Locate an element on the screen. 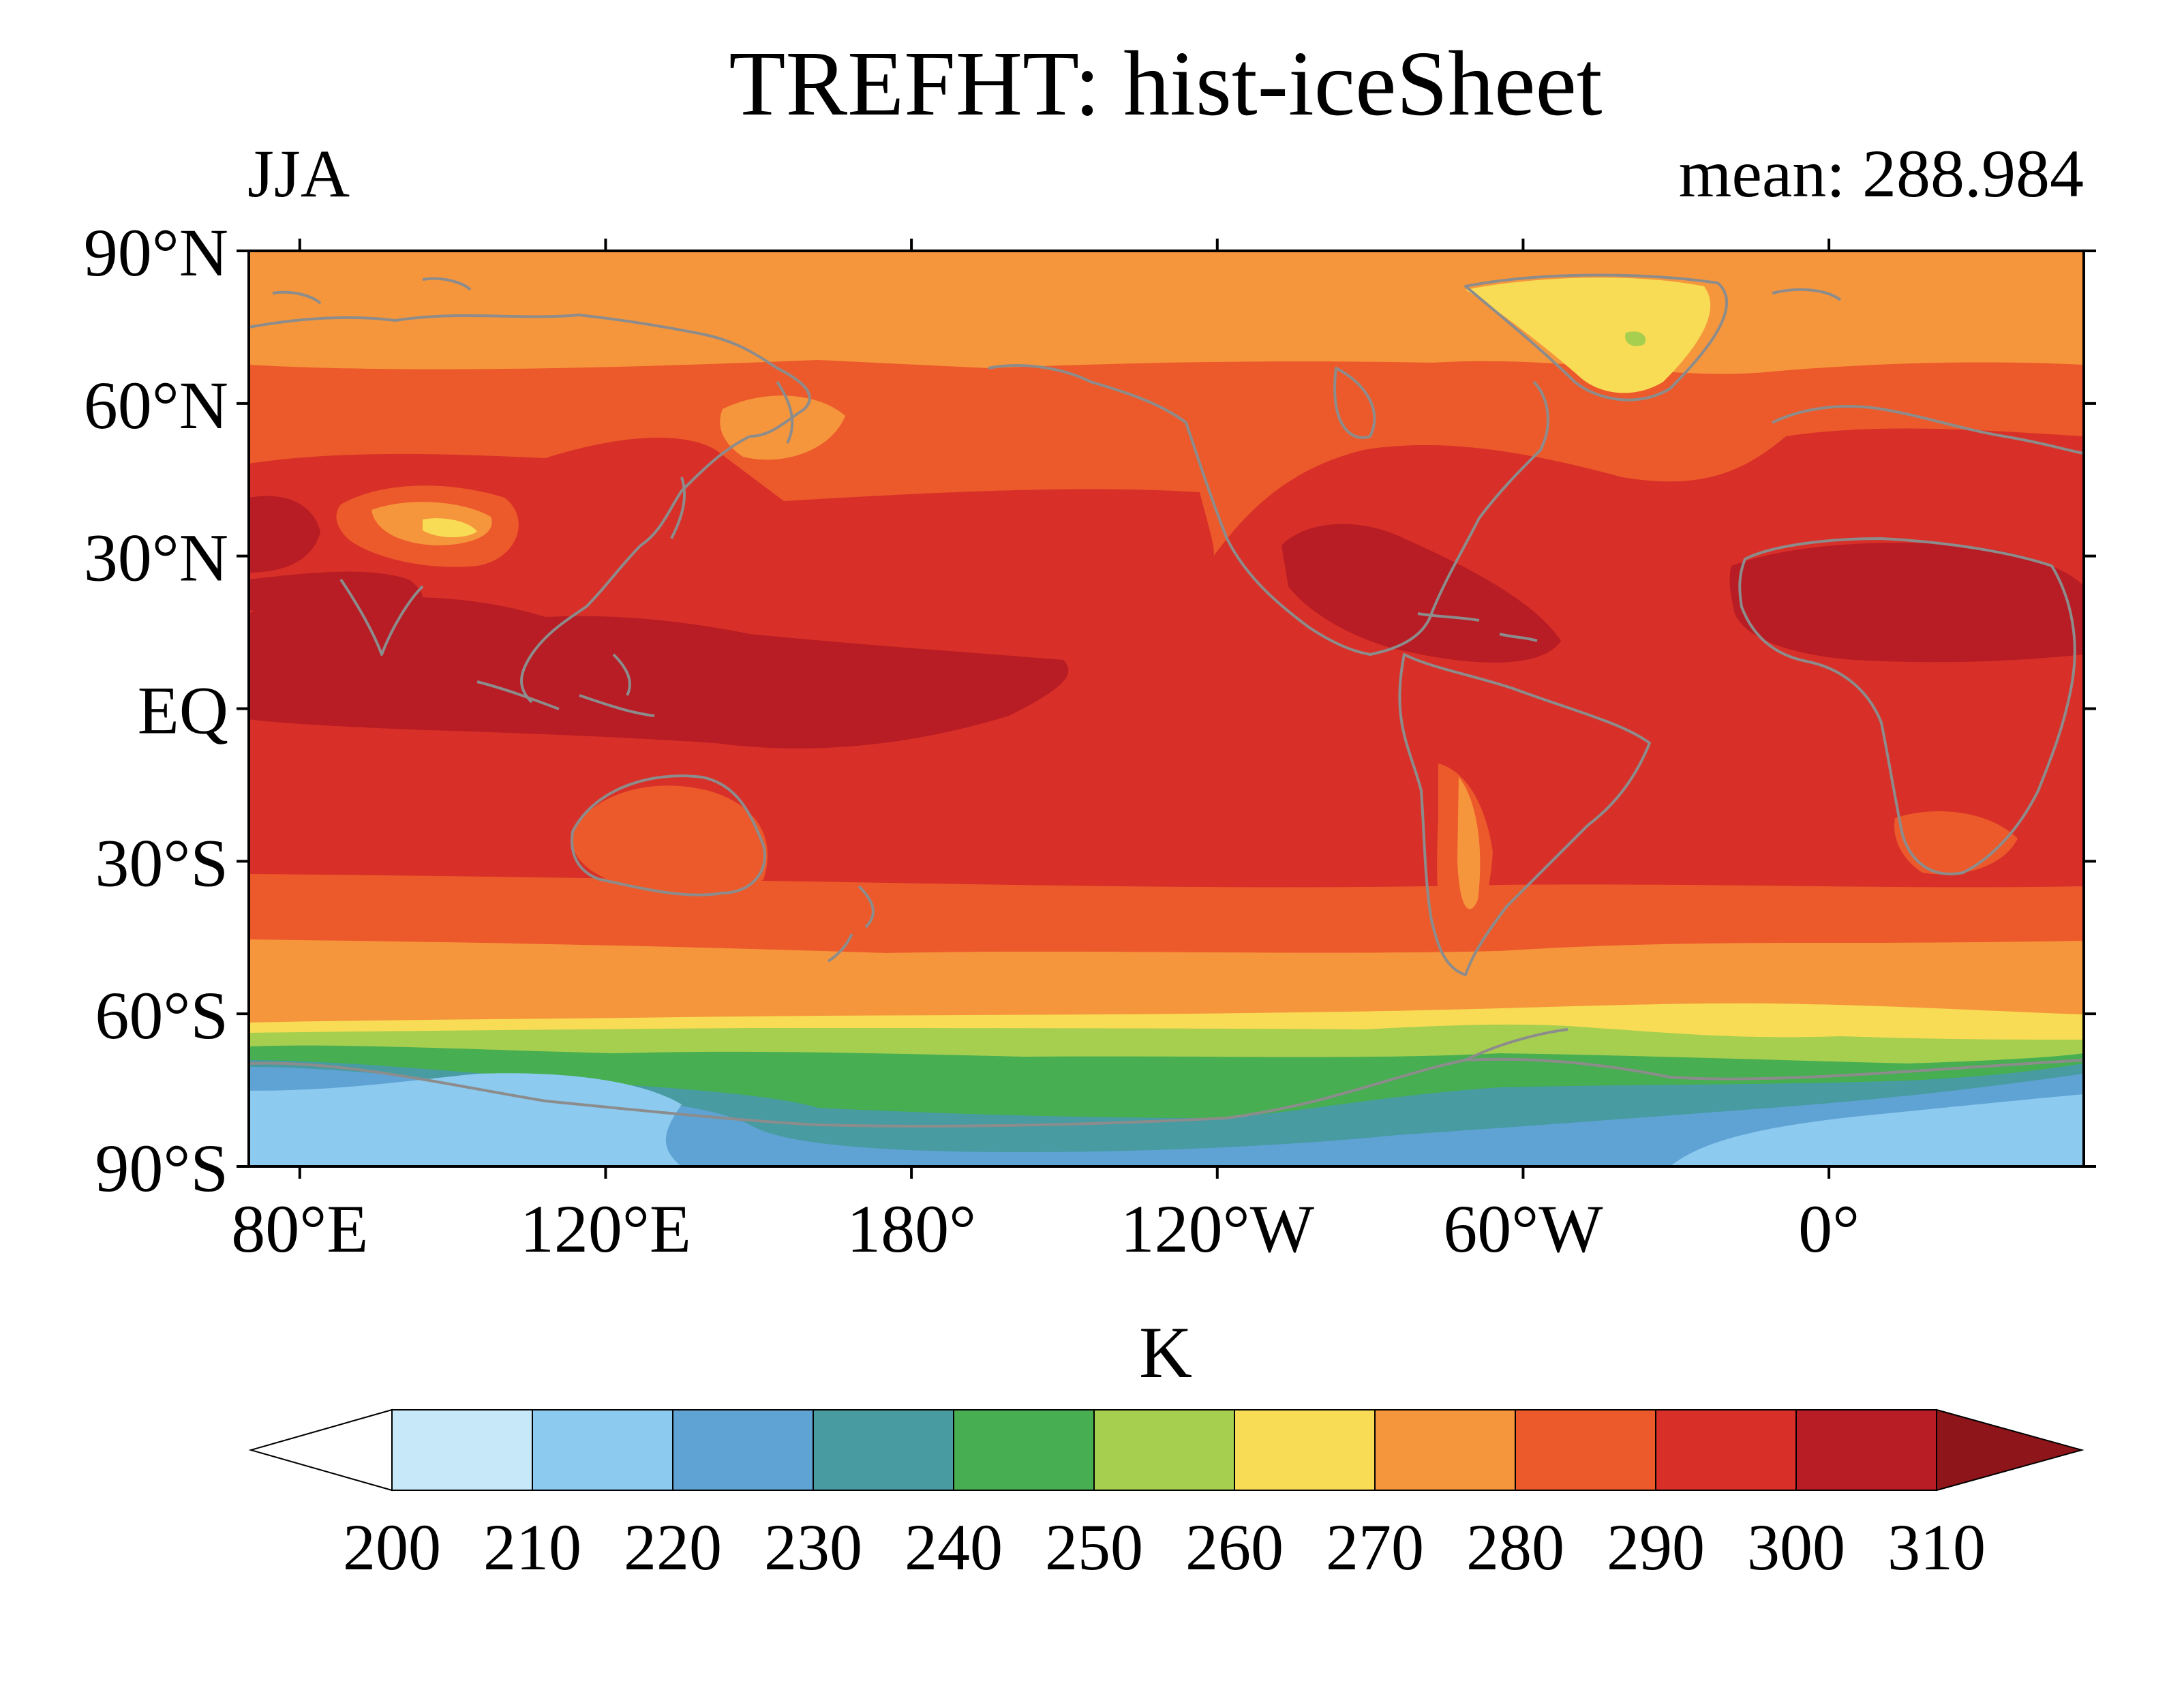 The width and height of the screenshot is (2184, 1690). coastline-kamchatka is located at coordinates (785, 412).